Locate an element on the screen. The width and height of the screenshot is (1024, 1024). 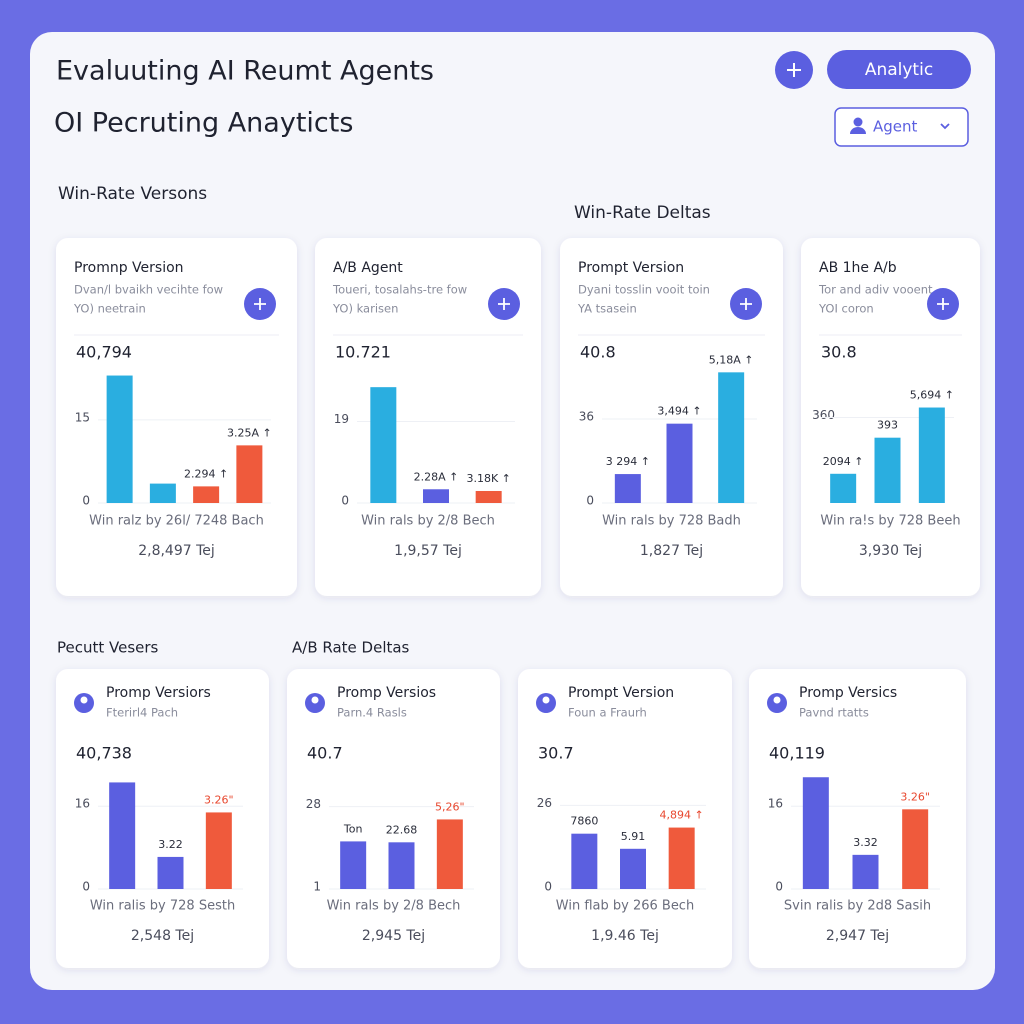
bar-note: 3 294 ↑ is located at coordinates (628, 461).